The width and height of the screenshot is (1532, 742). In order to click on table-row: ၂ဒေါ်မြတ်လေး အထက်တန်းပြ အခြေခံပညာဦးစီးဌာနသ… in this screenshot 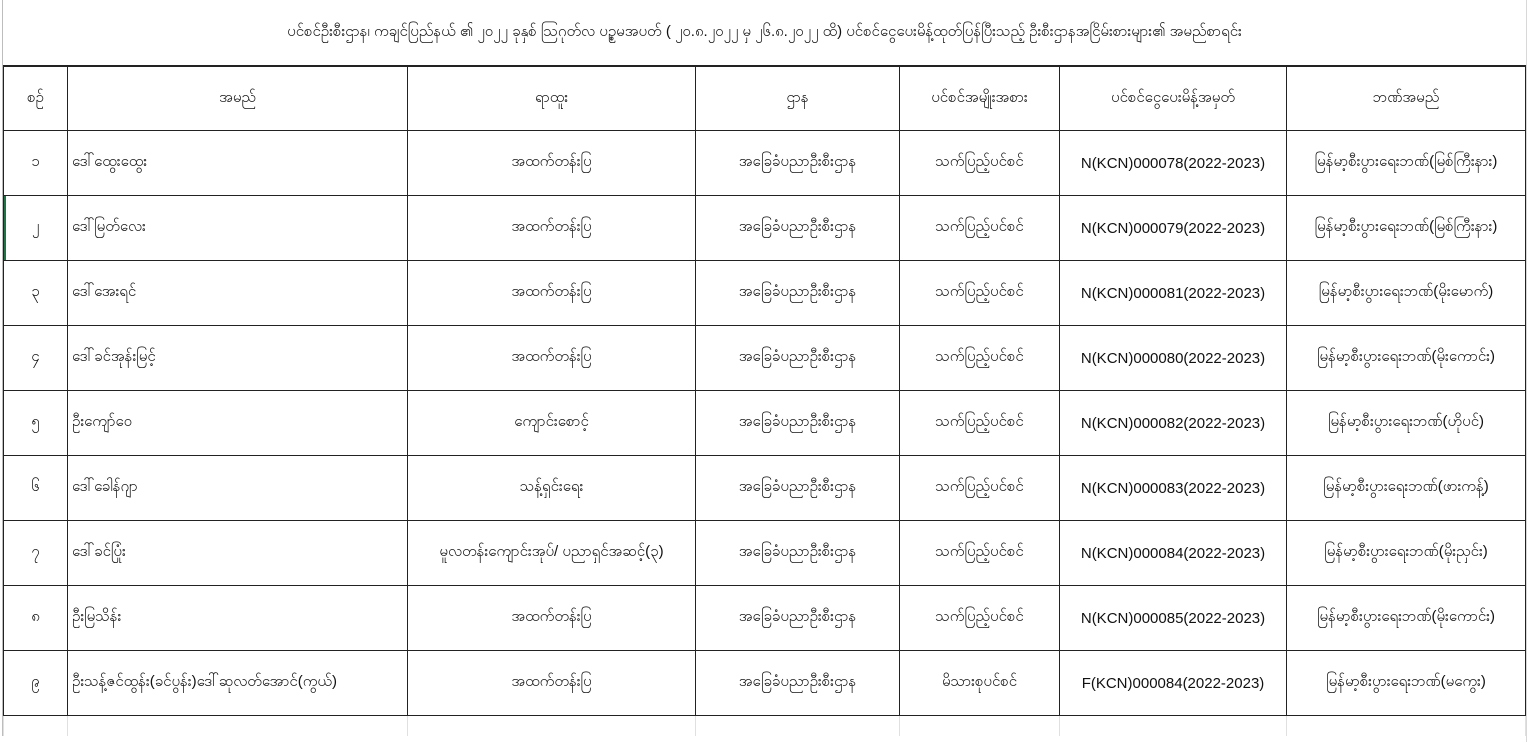, I will do `click(764, 228)`.